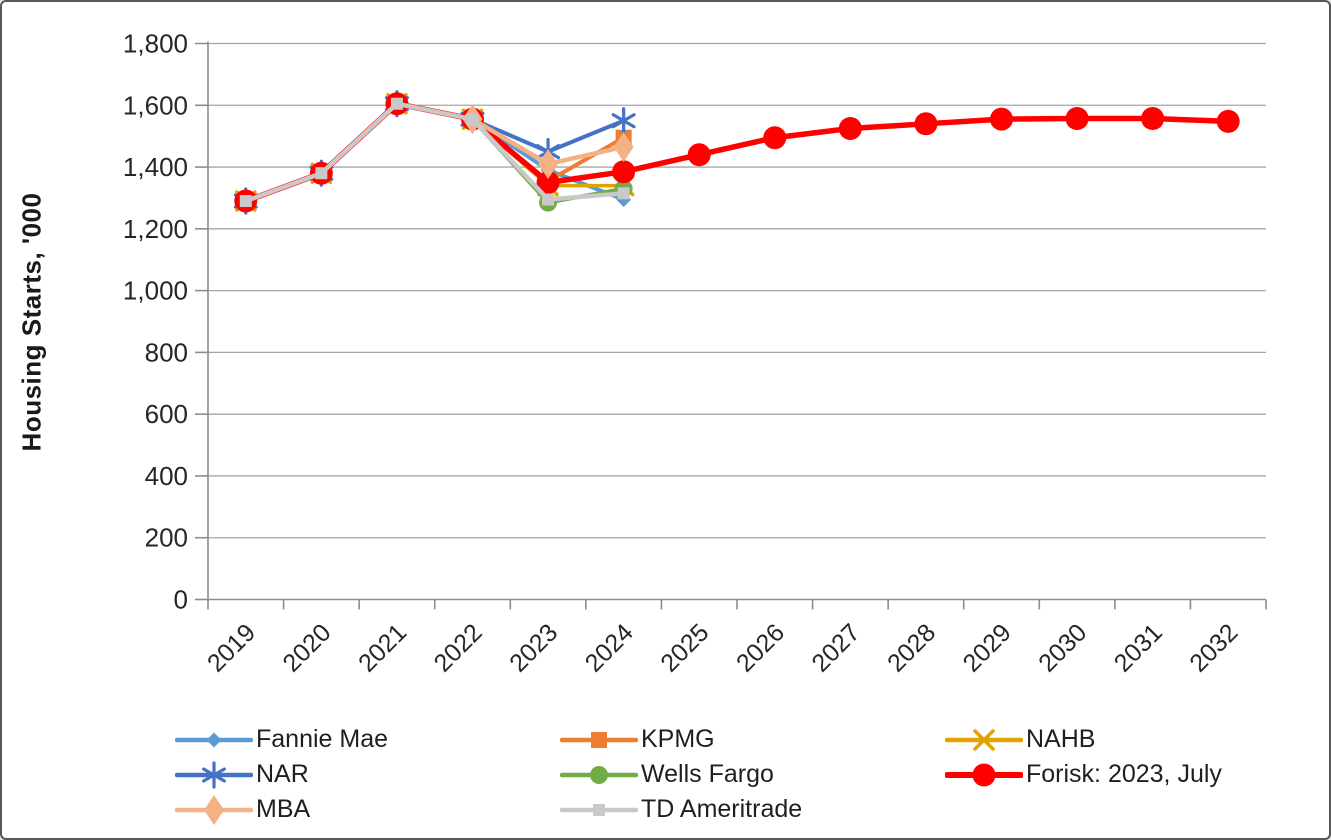 The image size is (1331, 840). I want to click on legend-marker-nahb-icon, so click(984, 739).